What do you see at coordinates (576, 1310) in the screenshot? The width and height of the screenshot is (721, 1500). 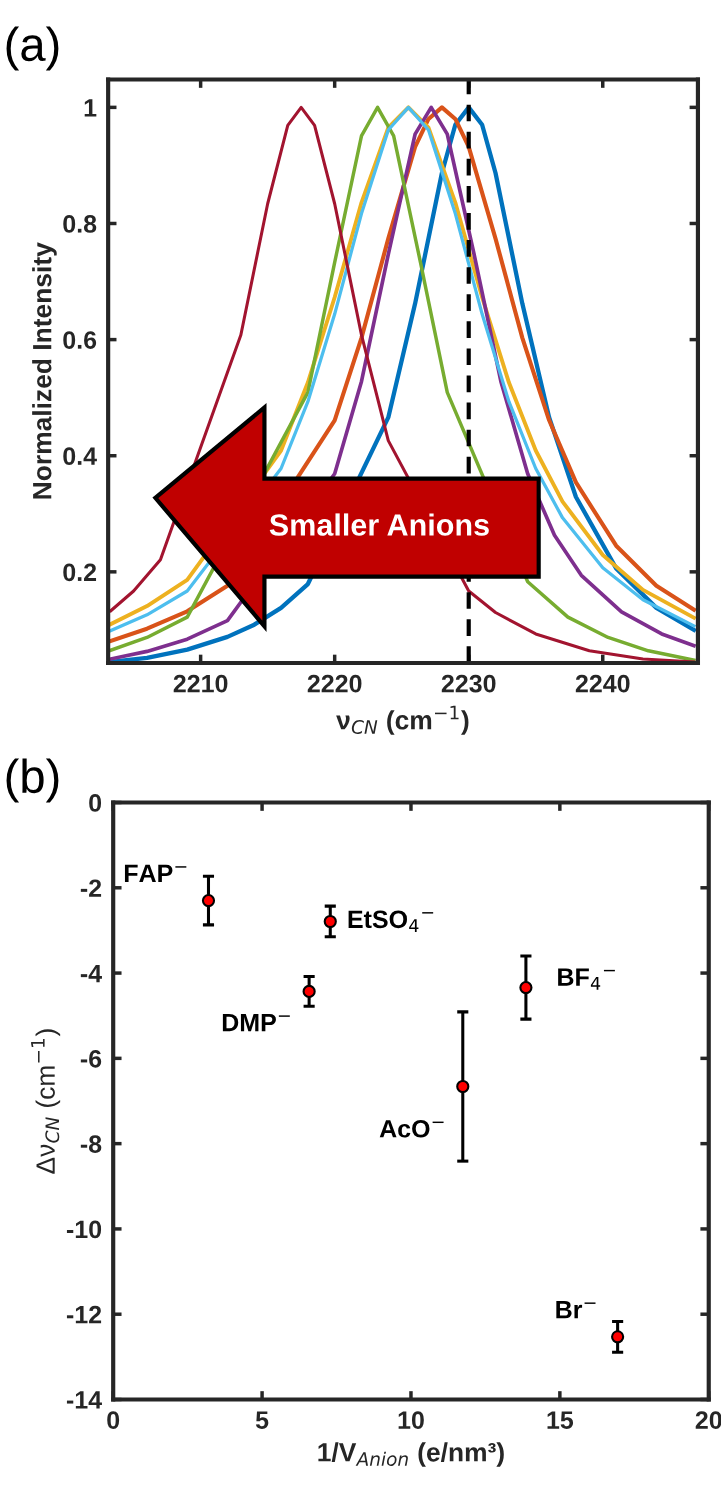 I see `annotation: Br$^{−}$` at bounding box center [576, 1310].